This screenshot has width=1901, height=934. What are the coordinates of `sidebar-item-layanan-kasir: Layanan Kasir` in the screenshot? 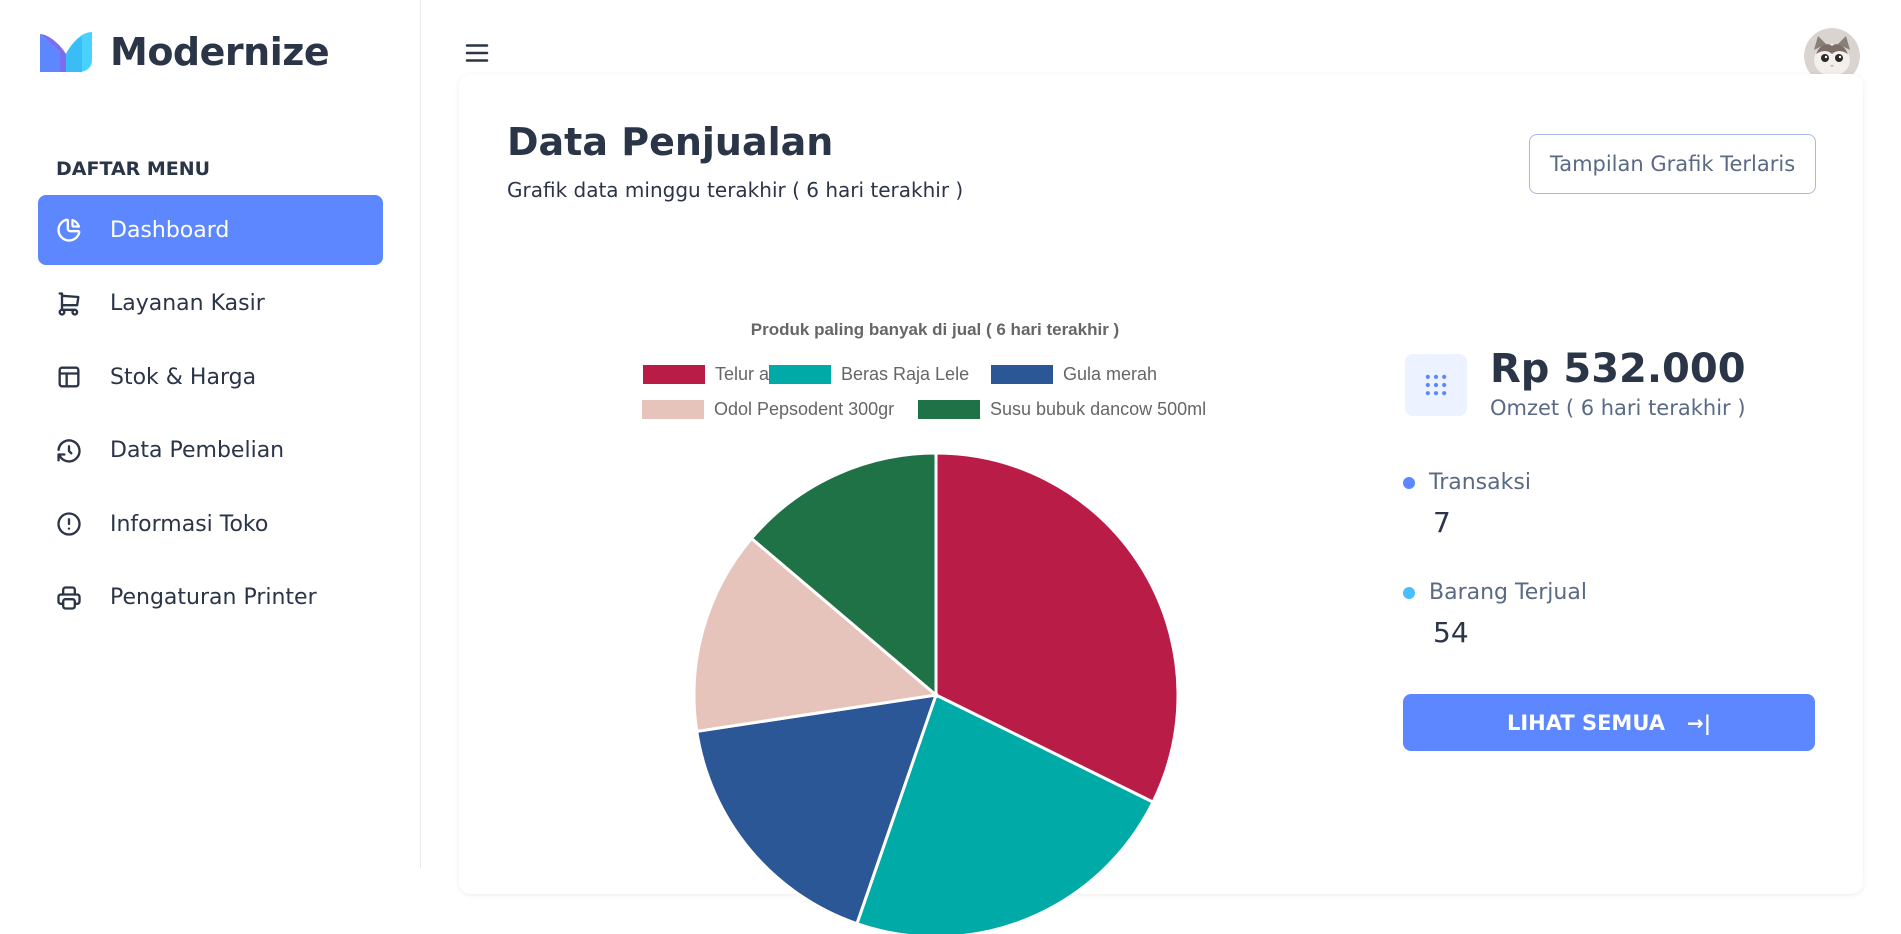 It's located at (210, 304).